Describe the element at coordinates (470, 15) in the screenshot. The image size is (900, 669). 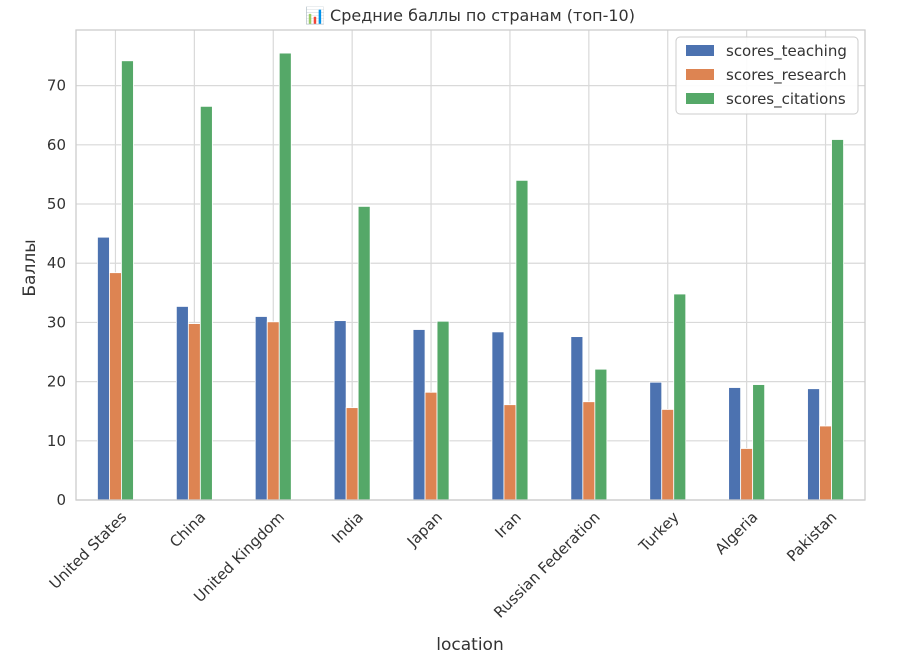
I see `chart-title: 📊 Средние баллы по странам (топ-10)` at that location.